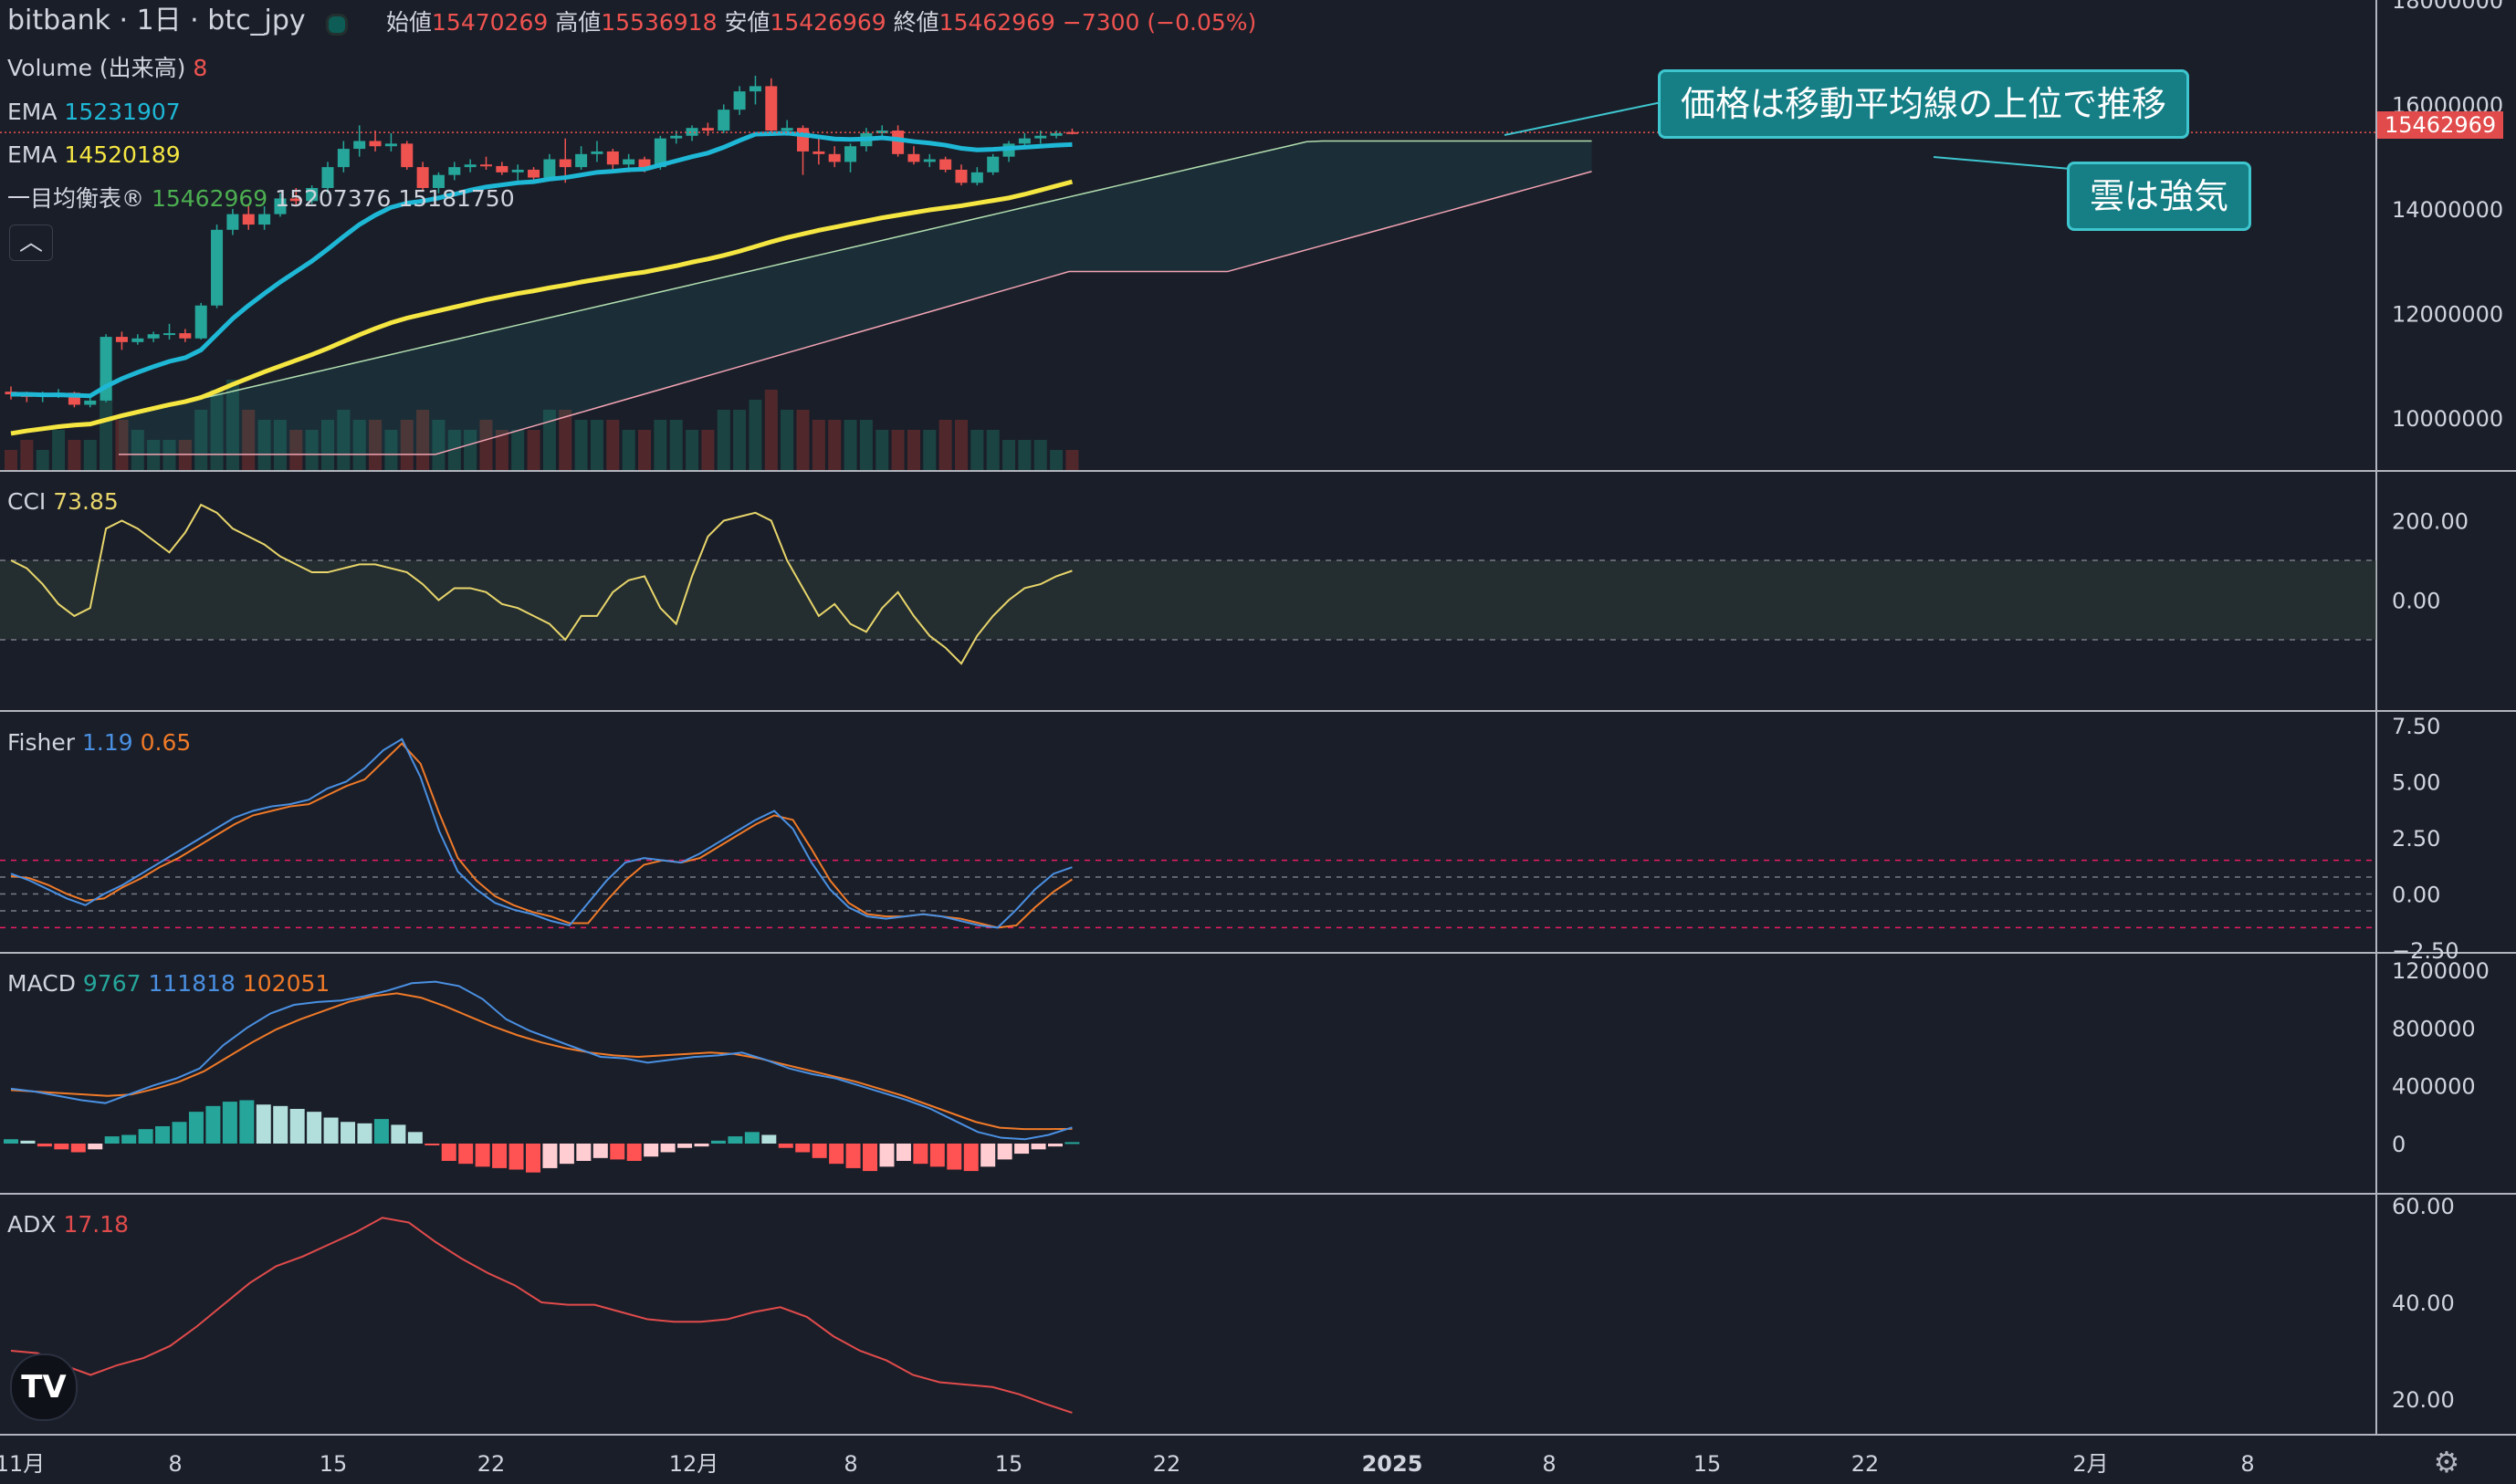 This screenshot has height=1484, width=2516. I want to click on collapse-legend-button: ︿, so click(31, 243).